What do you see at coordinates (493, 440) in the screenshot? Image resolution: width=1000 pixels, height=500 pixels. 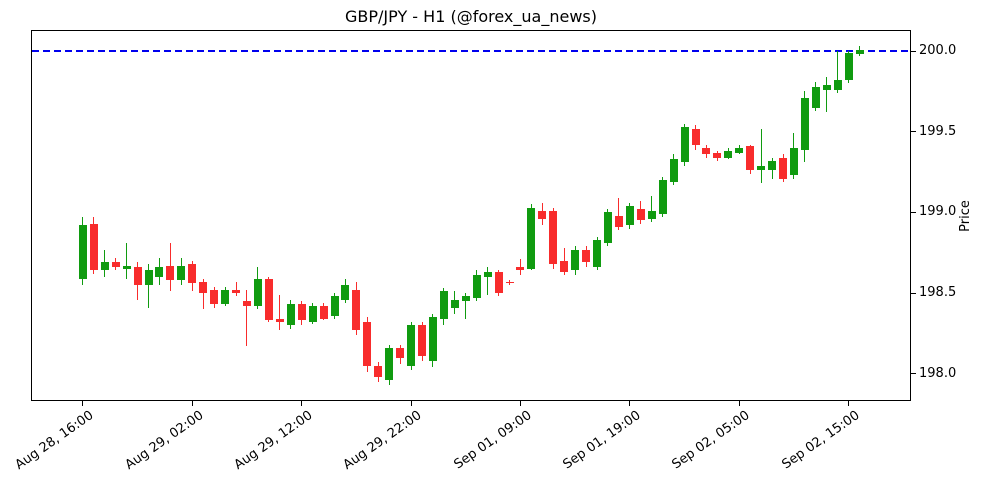 I see `x-tick-label: Sep 01, 09:00` at bounding box center [493, 440].